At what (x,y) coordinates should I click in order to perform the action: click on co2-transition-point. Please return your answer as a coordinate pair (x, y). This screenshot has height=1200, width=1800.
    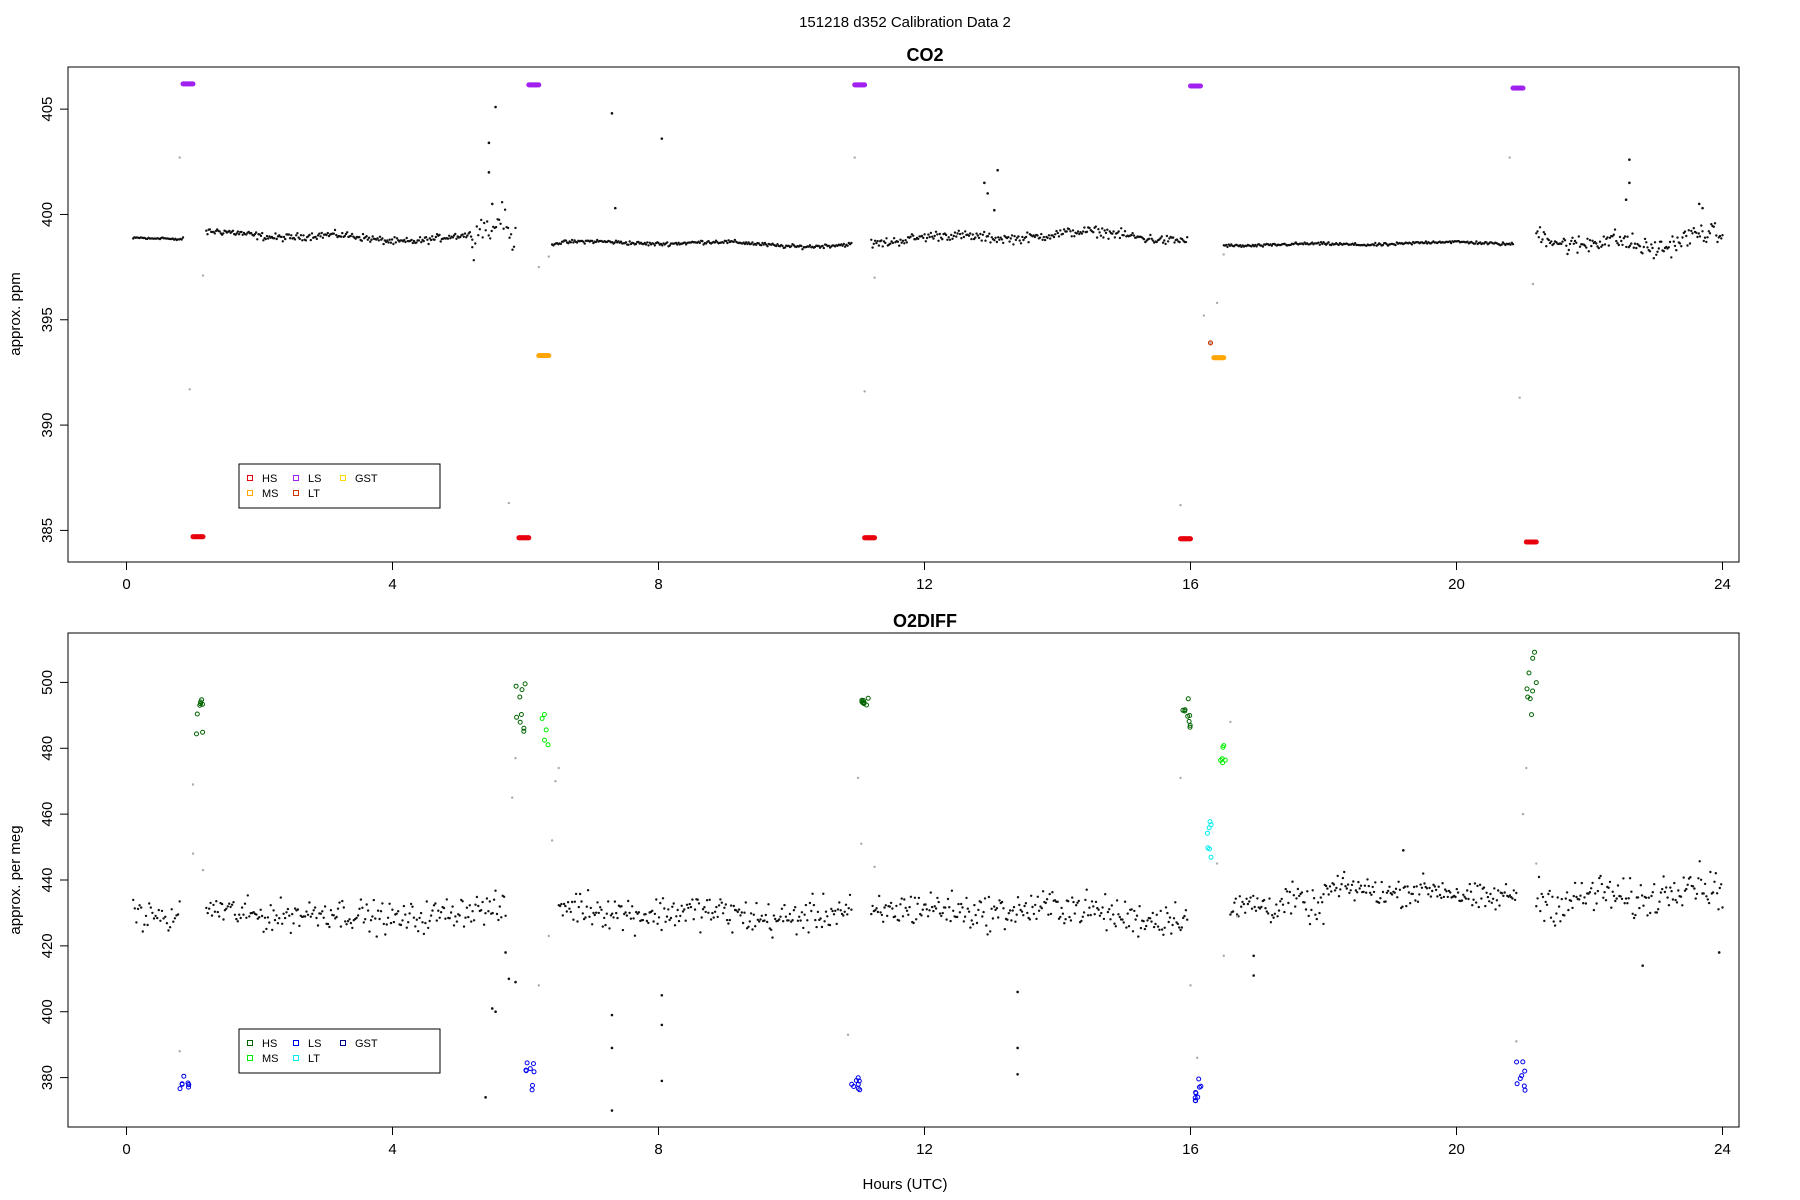
    Looking at the image, I should click on (548, 256).